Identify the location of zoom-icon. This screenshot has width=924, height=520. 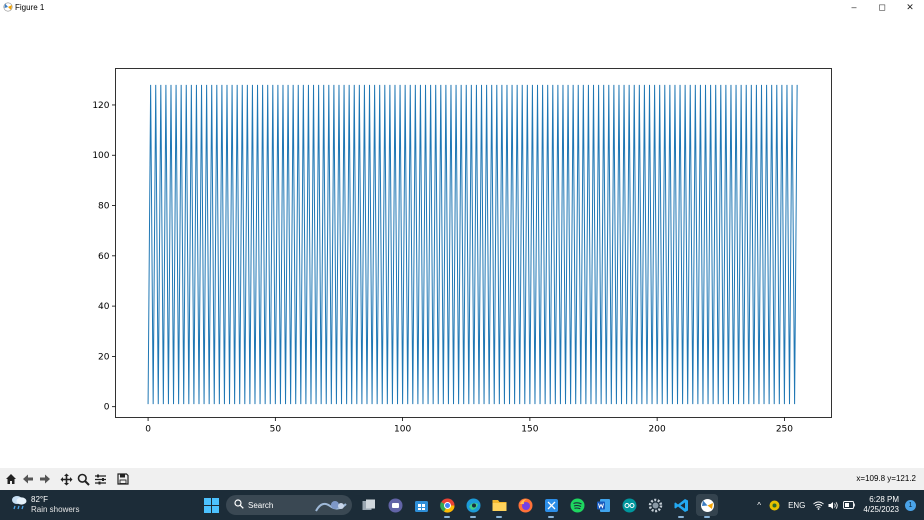
(83, 479).